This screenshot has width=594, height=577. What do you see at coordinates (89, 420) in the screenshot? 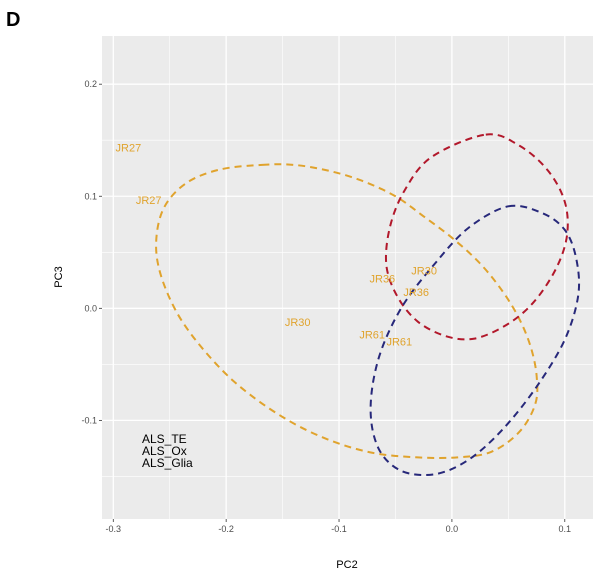
I see `y-tick-label: -0.1` at bounding box center [89, 420].